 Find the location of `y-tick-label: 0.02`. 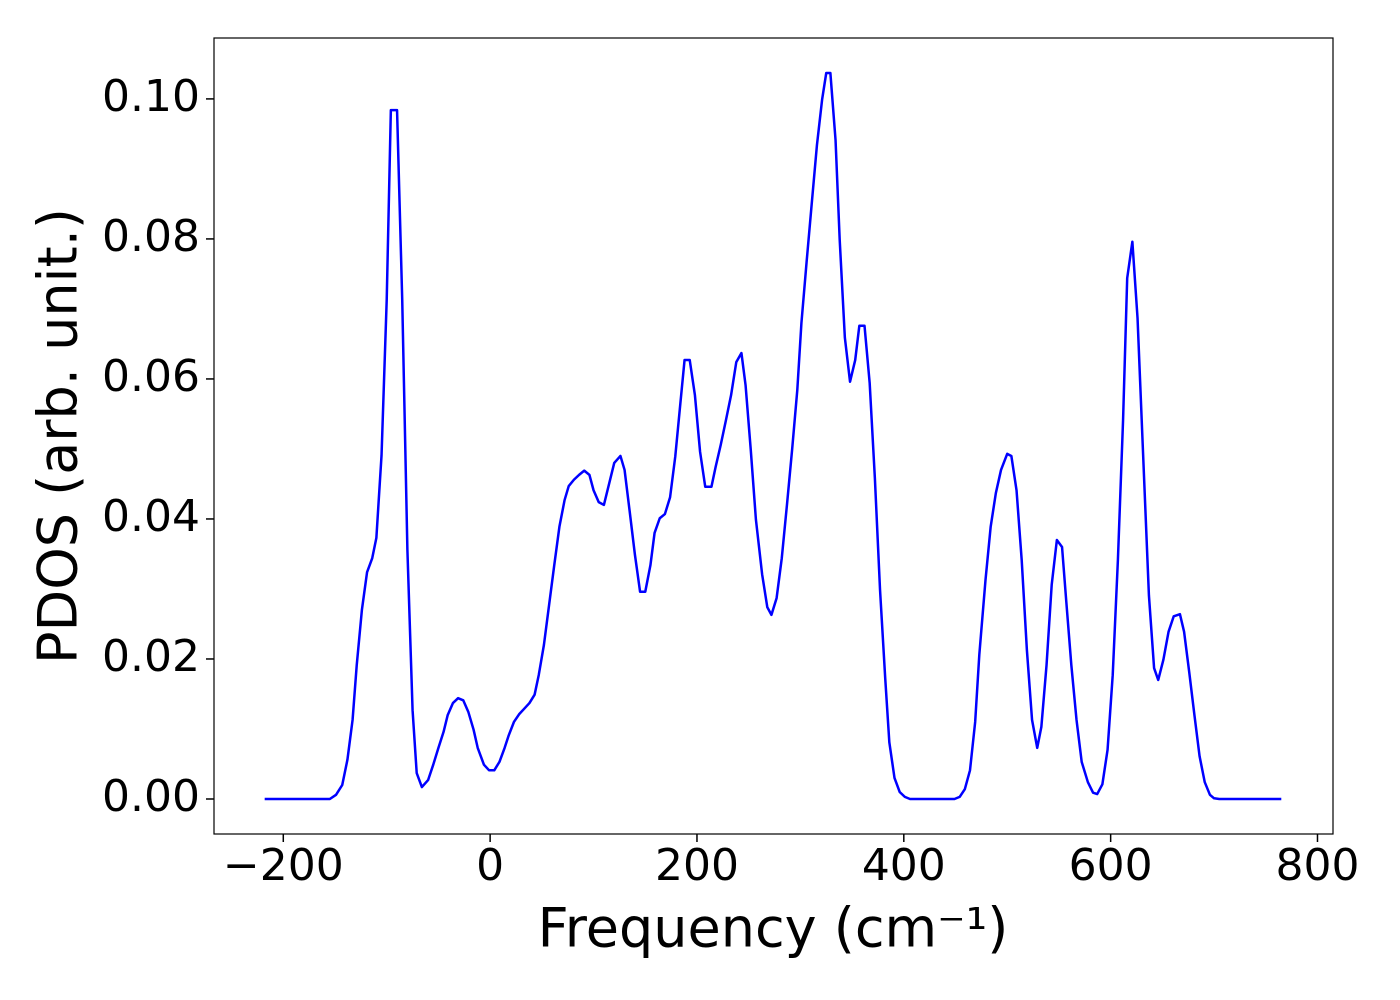

y-tick-label: 0.02 is located at coordinates (151, 656).